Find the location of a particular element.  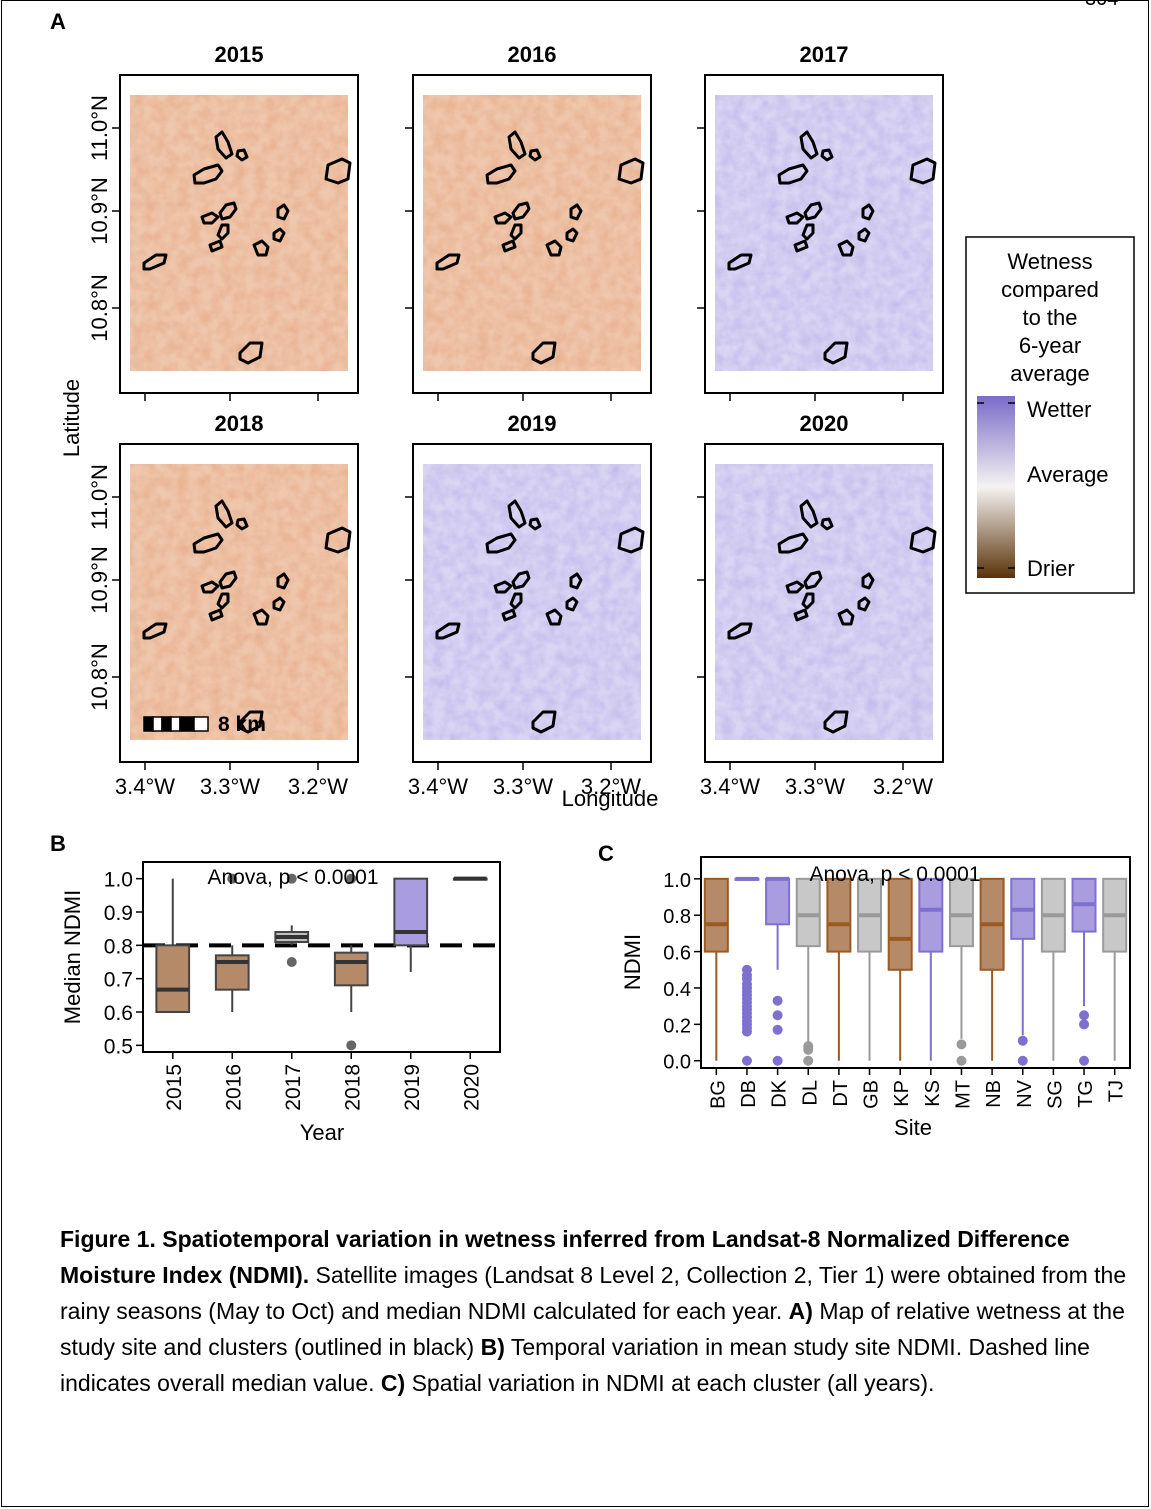

x-tick-label: NV is located at coordinates (1025, 1093).